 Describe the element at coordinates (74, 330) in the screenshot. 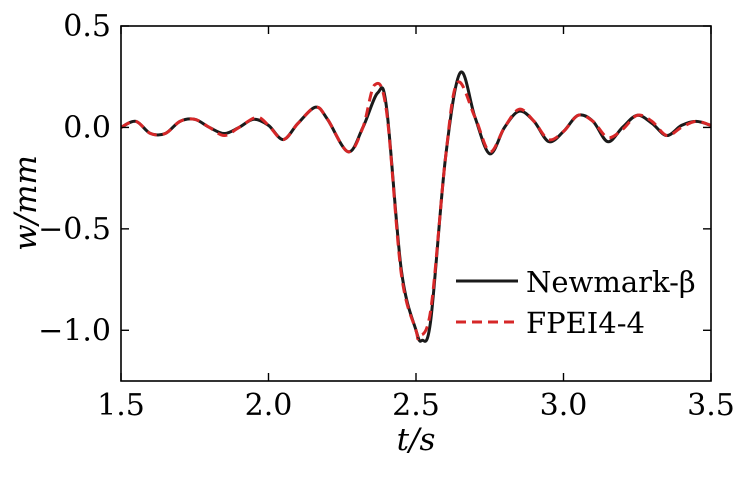

I see `y-tick-label: −1.0` at that location.